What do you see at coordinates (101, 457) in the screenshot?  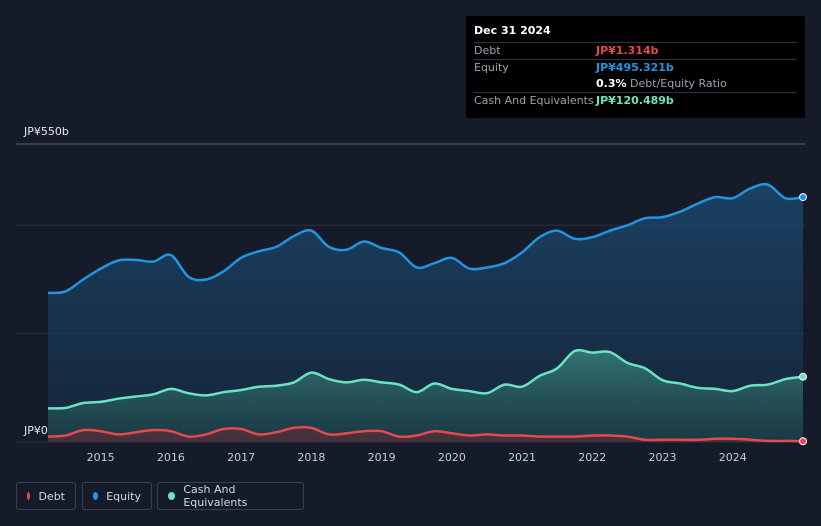 I see `x-axis-label-2015: 2015` at bounding box center [101, 457].